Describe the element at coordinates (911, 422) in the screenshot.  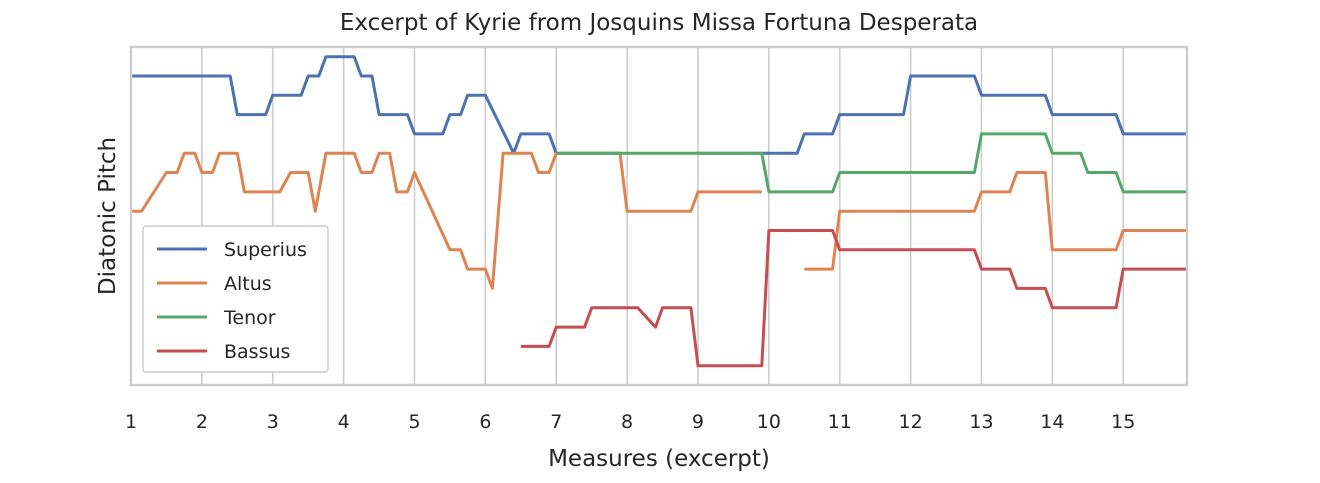
I see `x-tick-label: 12` at that location.